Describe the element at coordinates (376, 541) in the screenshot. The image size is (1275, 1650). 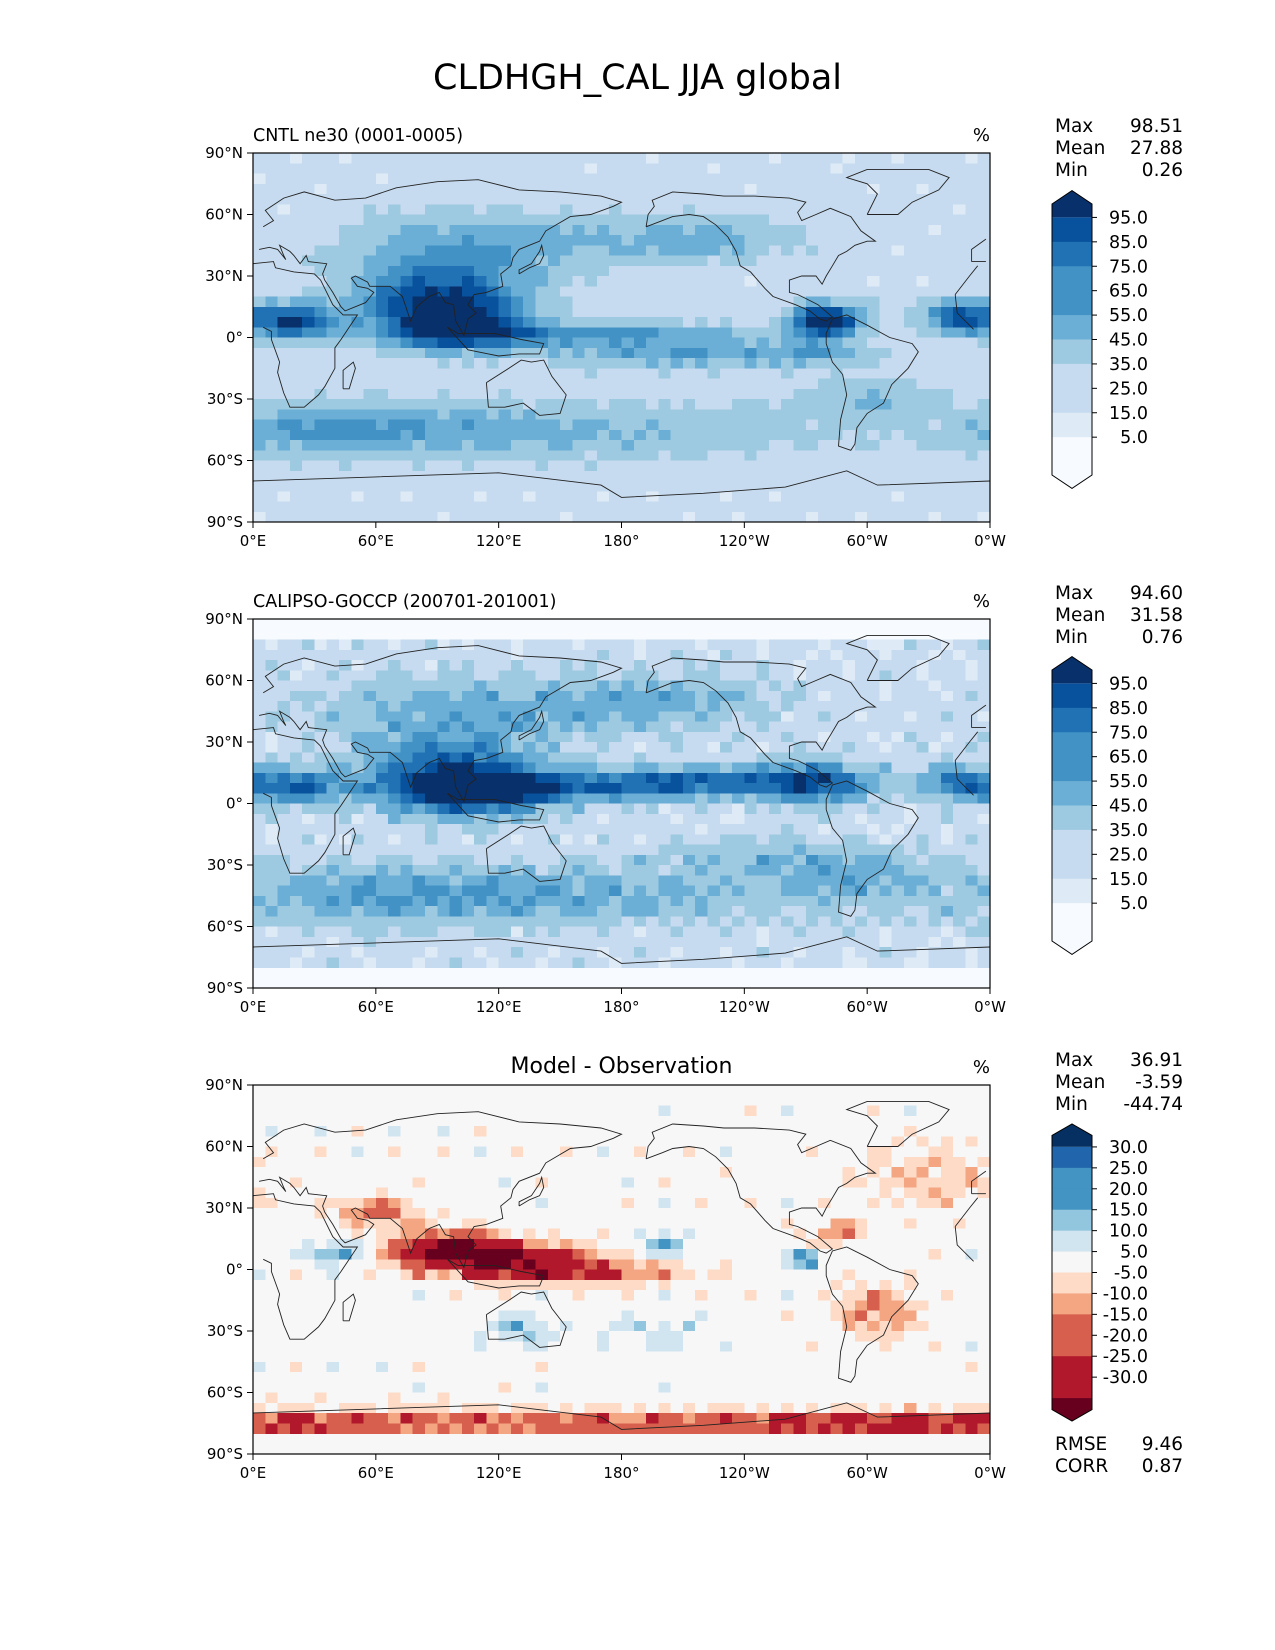
I see `x-tick-label: 60°E` at that location.